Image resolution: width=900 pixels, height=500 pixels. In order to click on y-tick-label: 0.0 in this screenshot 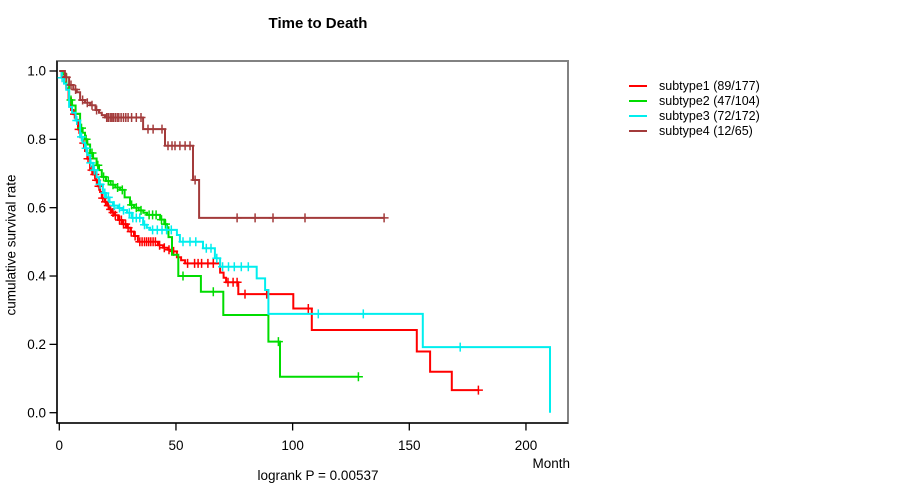, I will do `click(36, 412)`.